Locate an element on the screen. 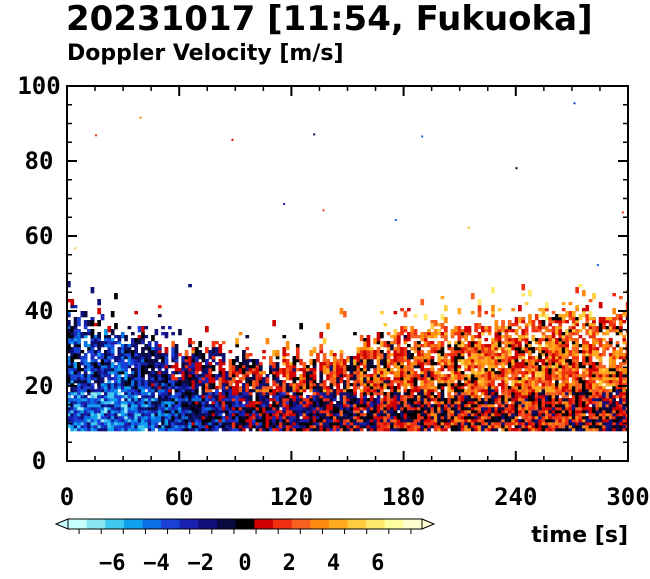 This screenshot has height=579, width=650. colorbar-frame is located at coordinates (245, 524).